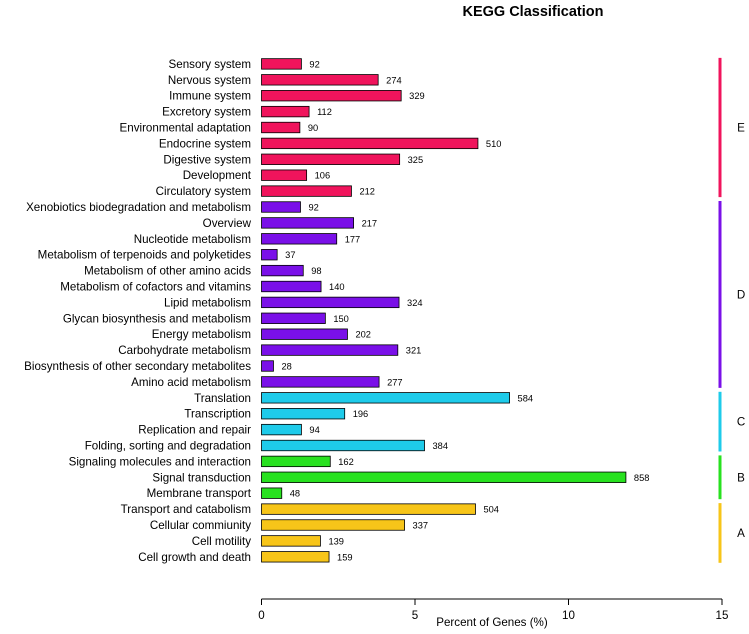  Describe the element at coordinates (741, 128) in the screenshot. I see `group-label-e: E` at that location.